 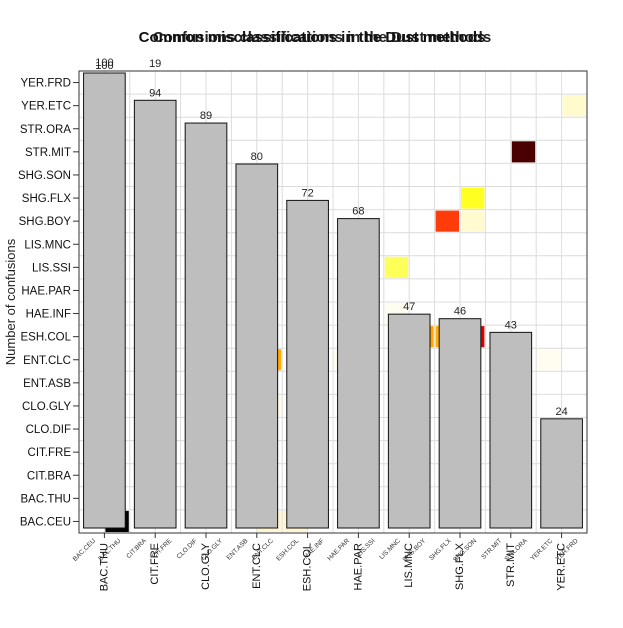 I want to click on y-tick-label: CIT.BRA, so click(x=49, y=476).